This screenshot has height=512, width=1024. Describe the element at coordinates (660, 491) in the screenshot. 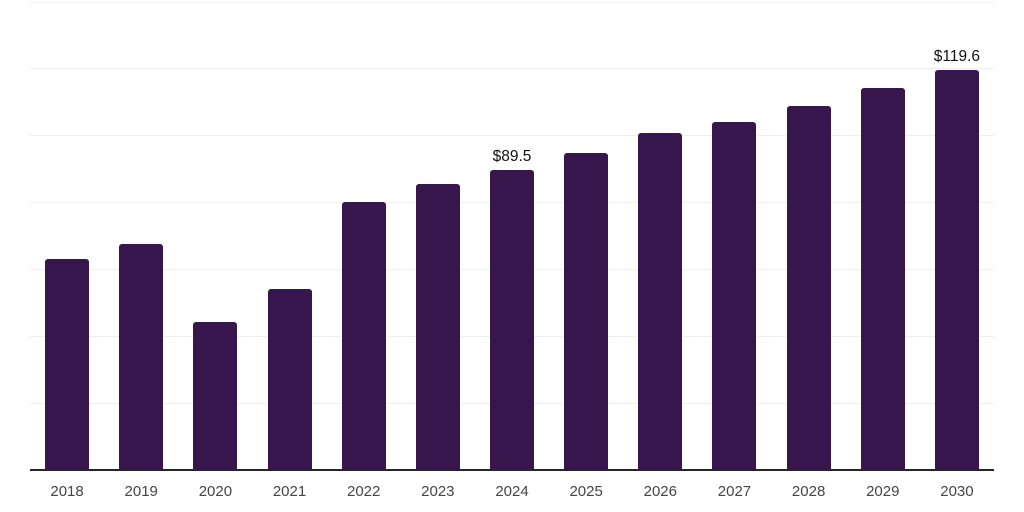

I see `x-axis-label-2026: 2026` at that location.